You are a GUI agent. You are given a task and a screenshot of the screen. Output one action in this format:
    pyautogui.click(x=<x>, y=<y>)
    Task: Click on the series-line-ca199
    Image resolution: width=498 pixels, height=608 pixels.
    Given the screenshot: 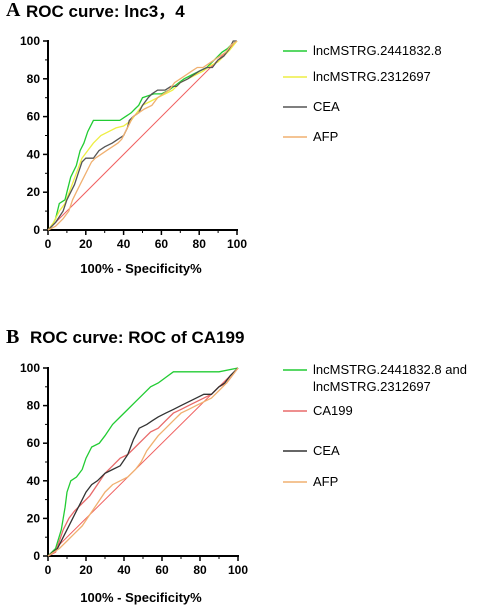 What is the action you would take?
    pyautogui.click(x=143, y=462)
    